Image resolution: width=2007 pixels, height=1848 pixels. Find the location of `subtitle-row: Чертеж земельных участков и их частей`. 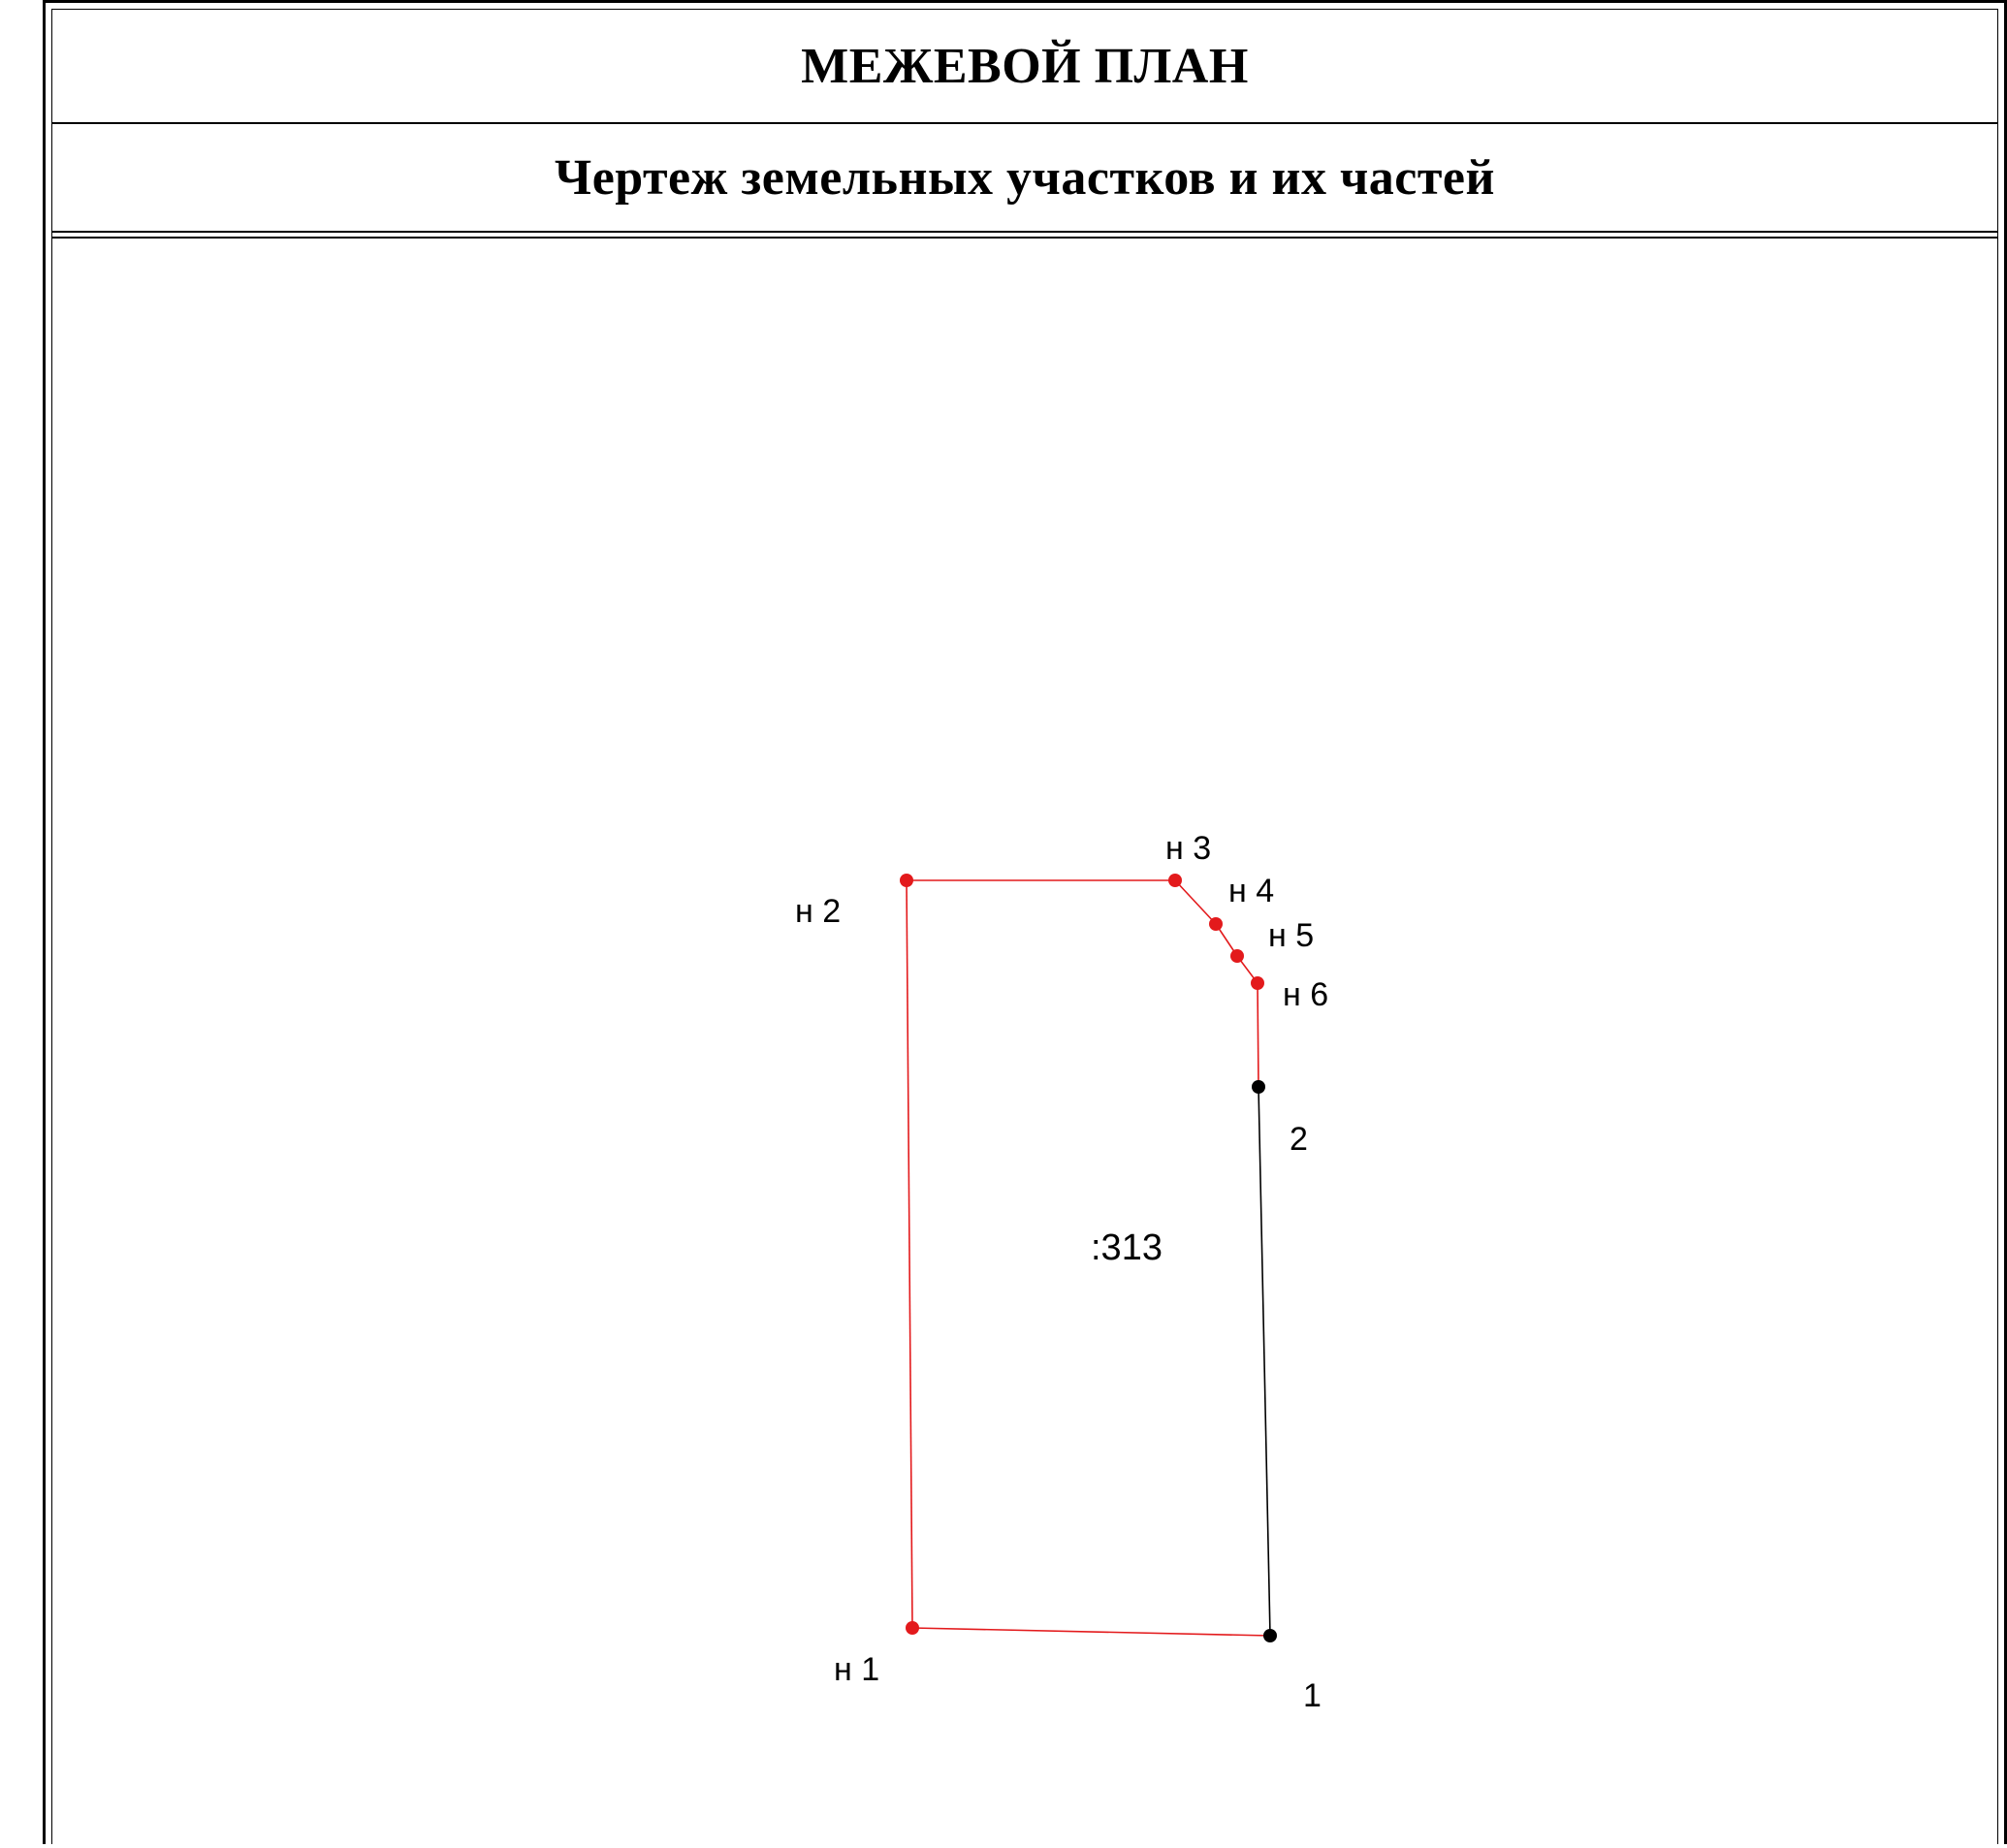

subtitle-row: Чертеж земельных участков и их частей is located at coordinates (1025, 177).